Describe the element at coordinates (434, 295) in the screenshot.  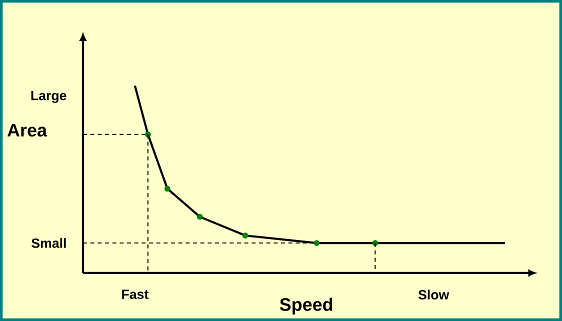
I see `x-tick-label: Slow` at that location.